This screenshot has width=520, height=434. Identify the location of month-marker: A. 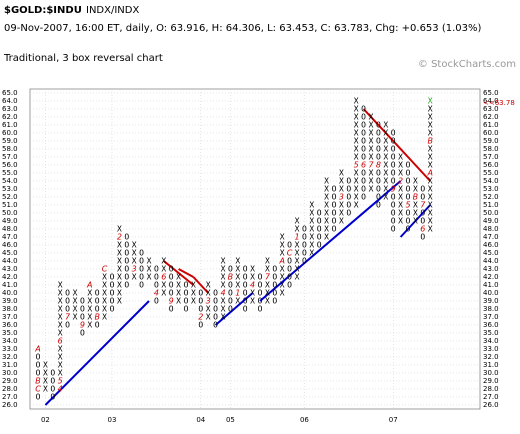
(281, 261).